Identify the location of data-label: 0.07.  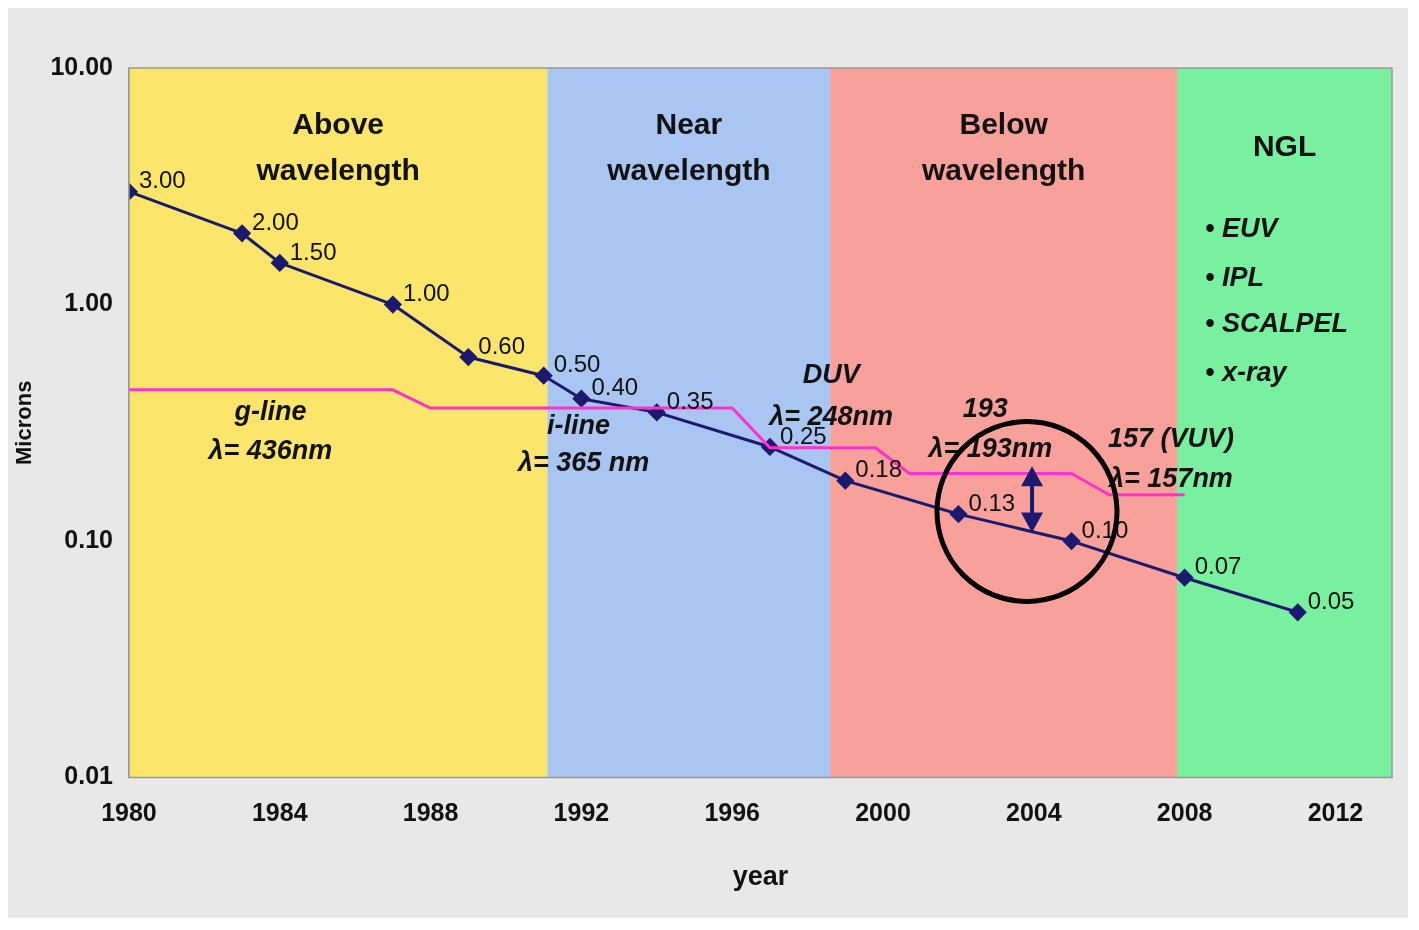
(1218, 566).